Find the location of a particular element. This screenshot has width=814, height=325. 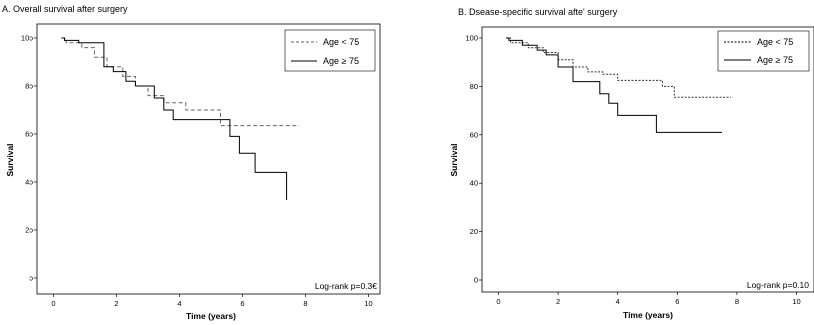

chart-b-y-tick-label: 80 is located at coordinates (474, 86).